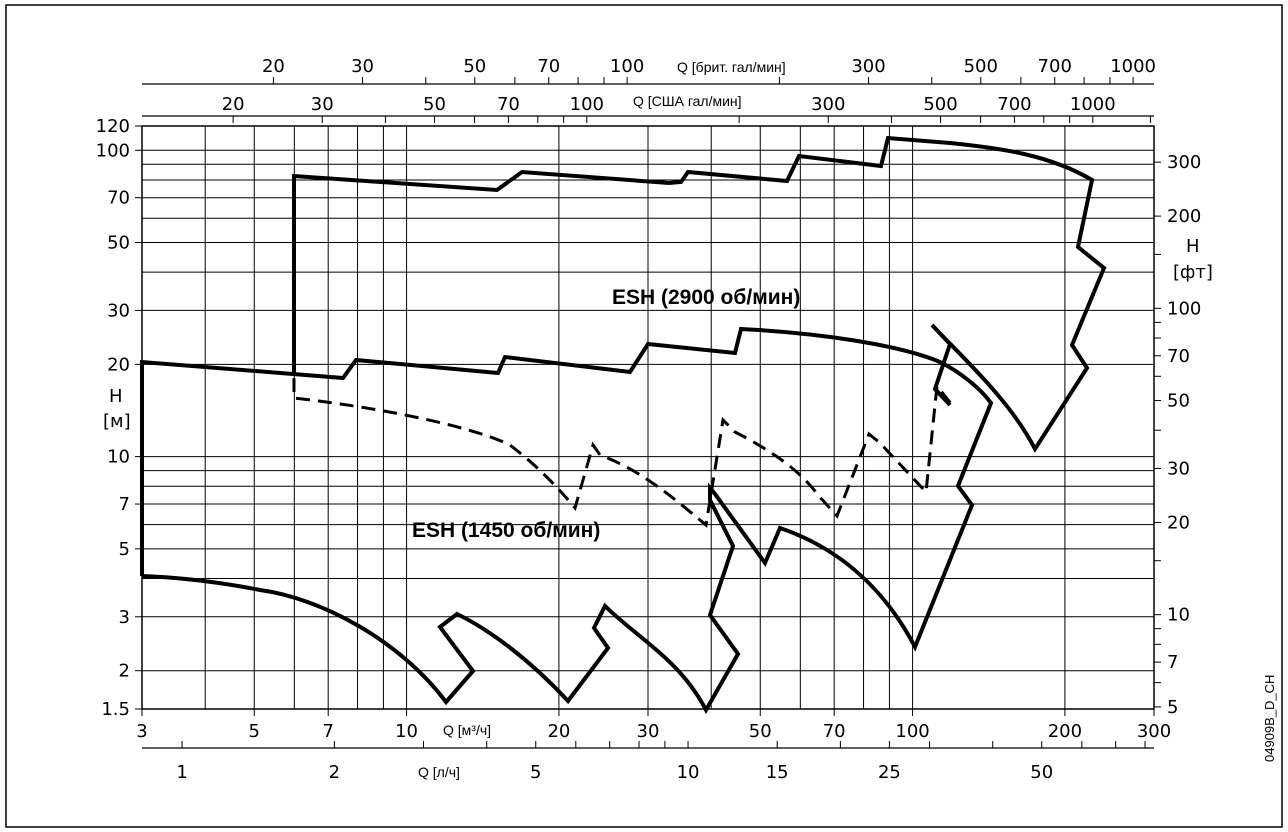  I want to click on y-axis-label-h-ft: H, so click(1193, 246).